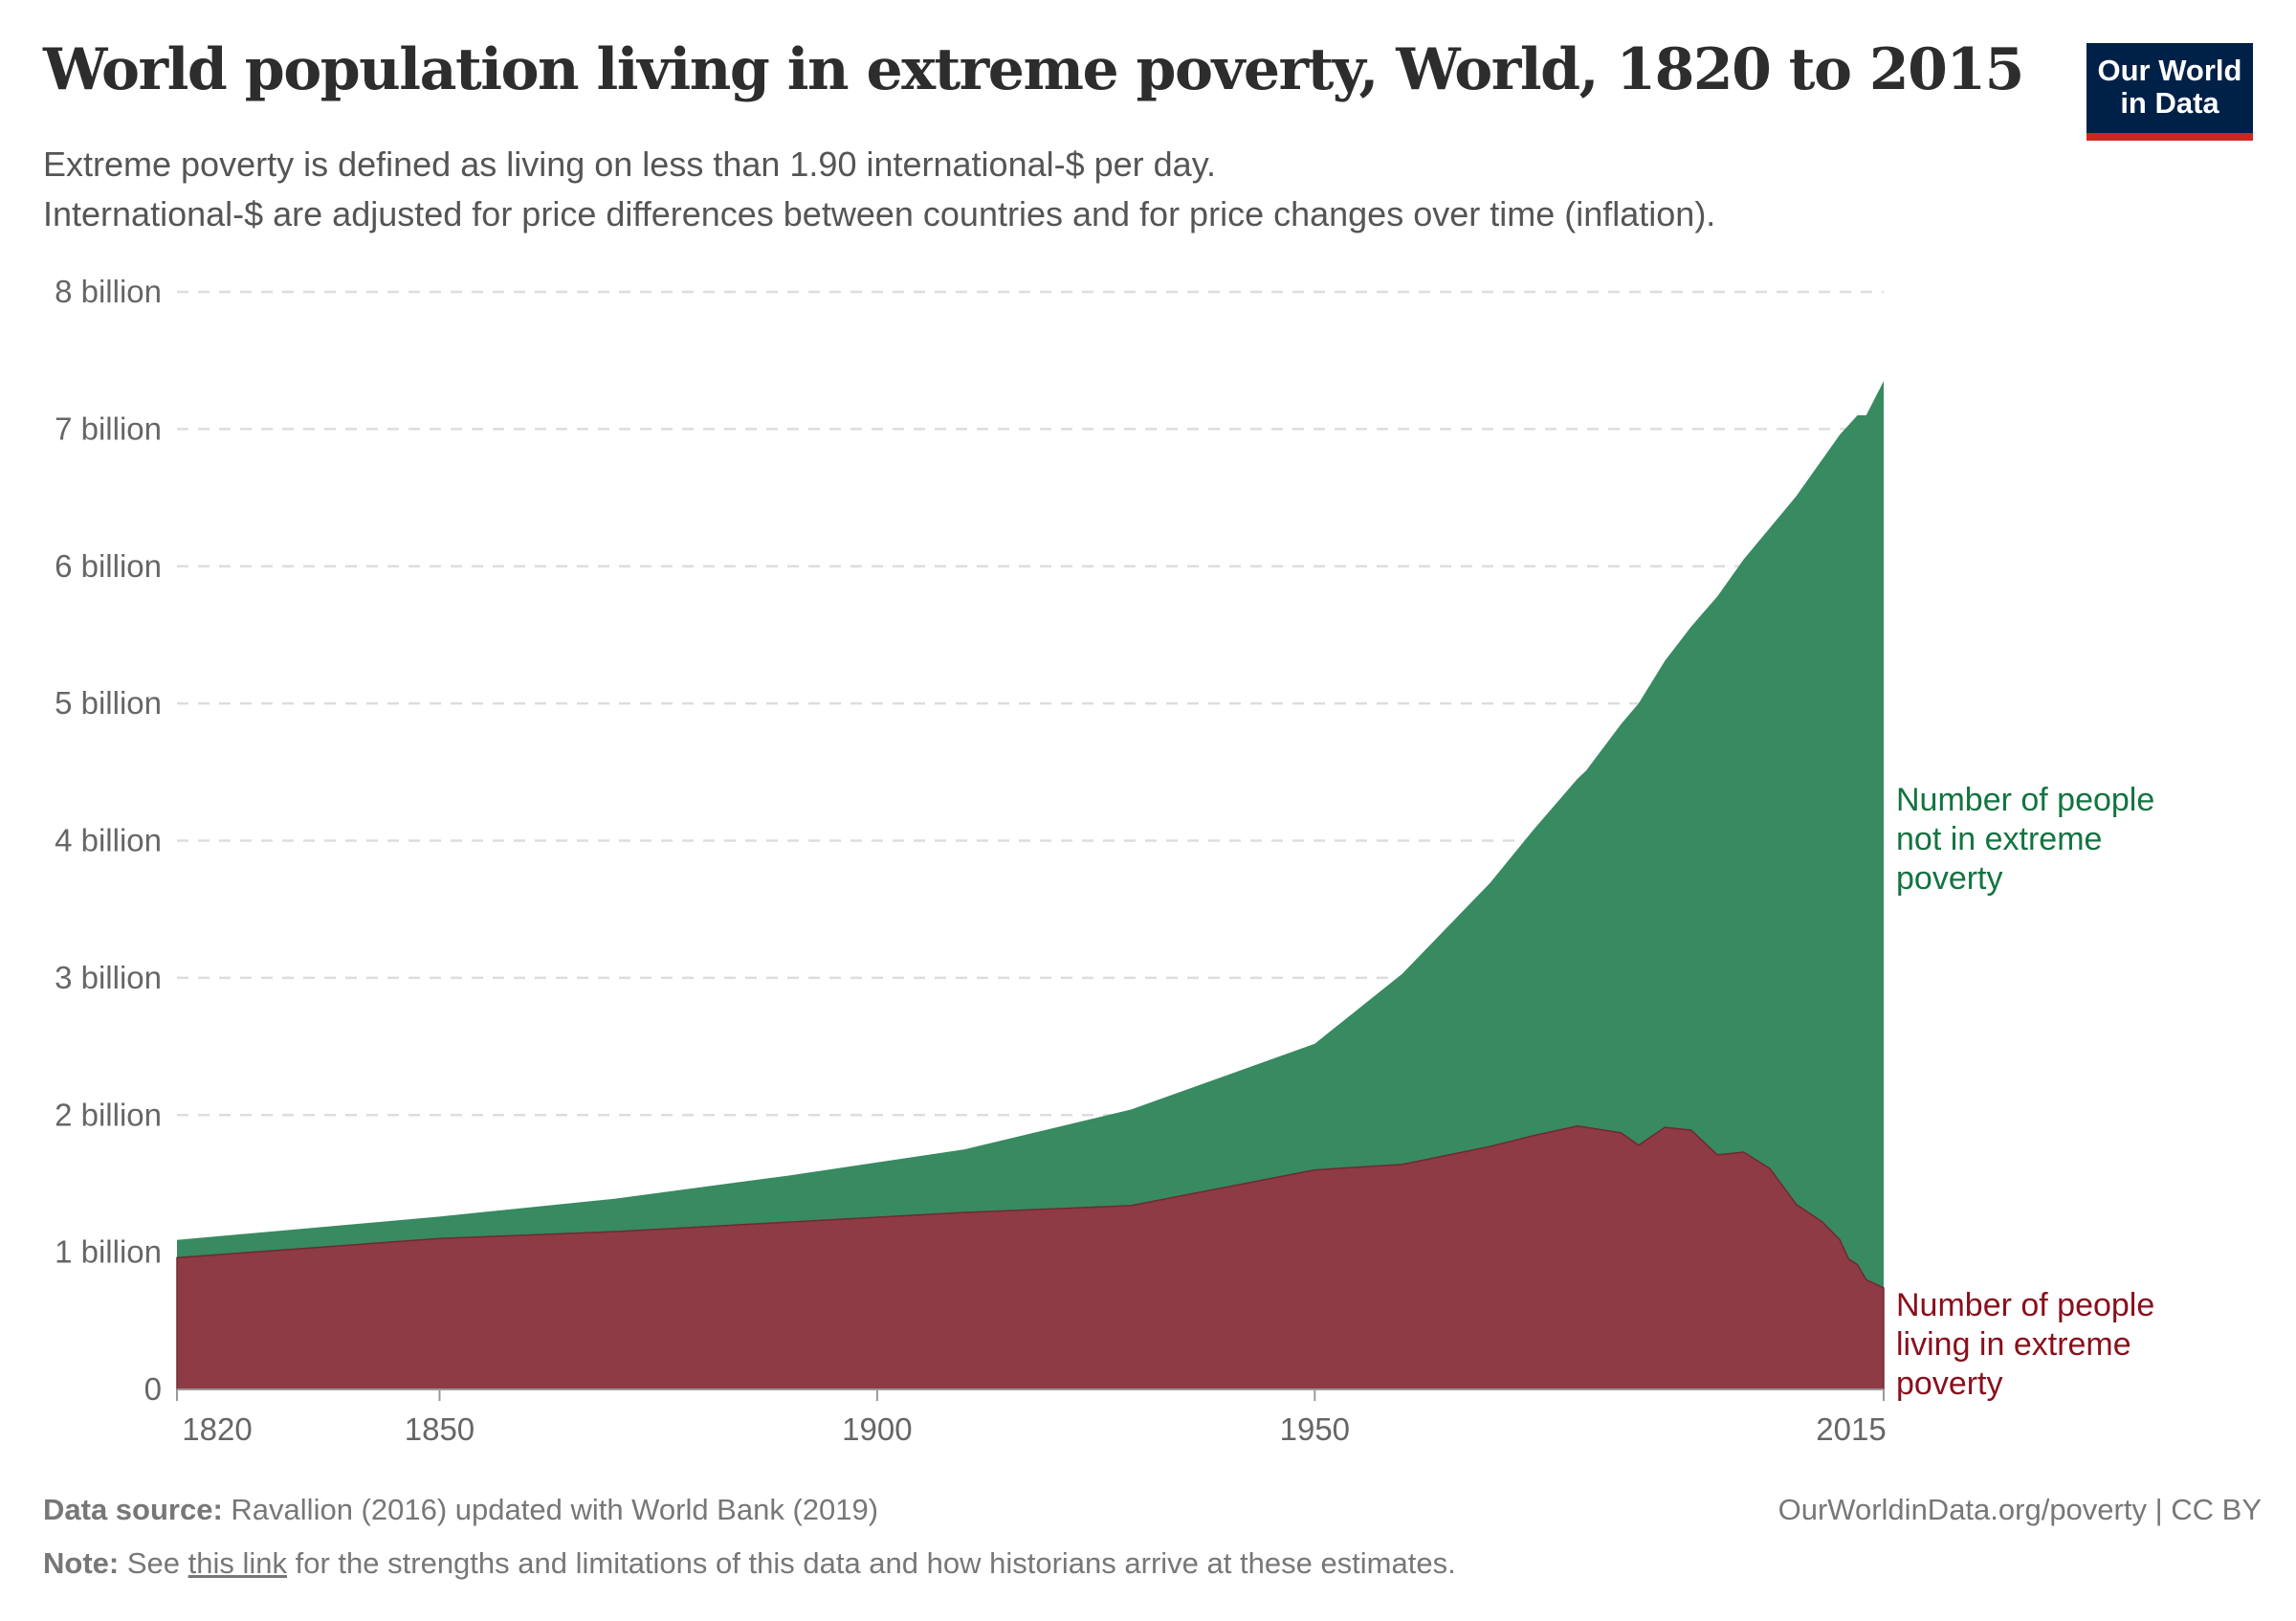 The width and height of the screenshot is (2296, 1621). I want to click on x-tick-label: 1950, so click(1315, 1429).